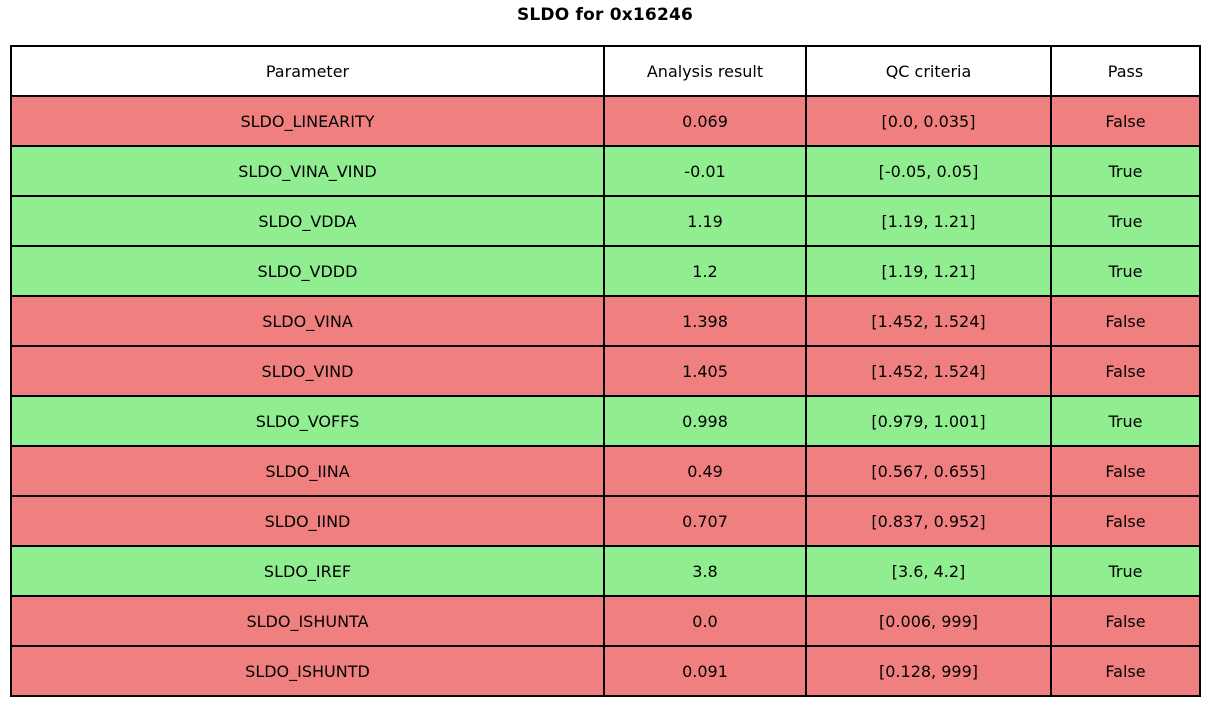 This screenshot has height=705, width=1210. What do you see at coordinates (307, 421) in the screenshot?
I see `cell-parameter: SLDO_VOFFS` at bounding box center [307, 421].